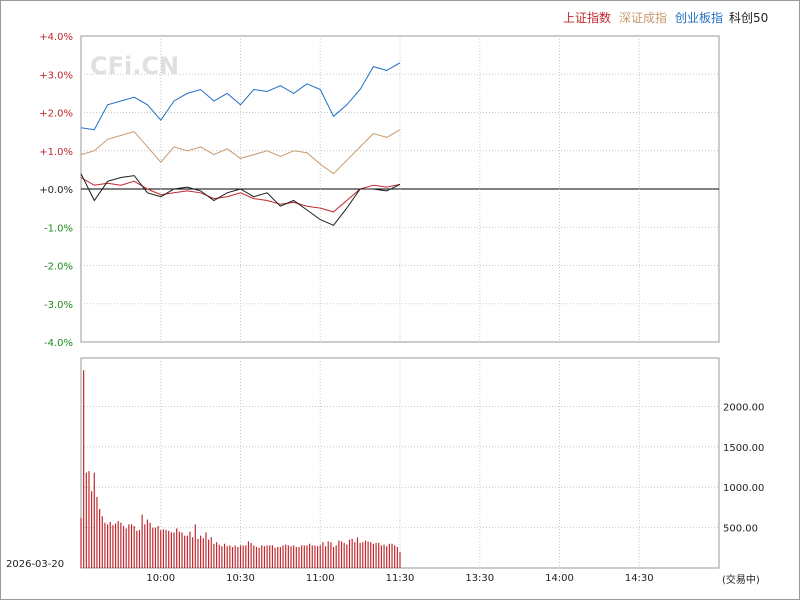  Describe the element at coordinates (58, 267) in the screenshot. I see `price-tick-label: -2.0%` at that location.